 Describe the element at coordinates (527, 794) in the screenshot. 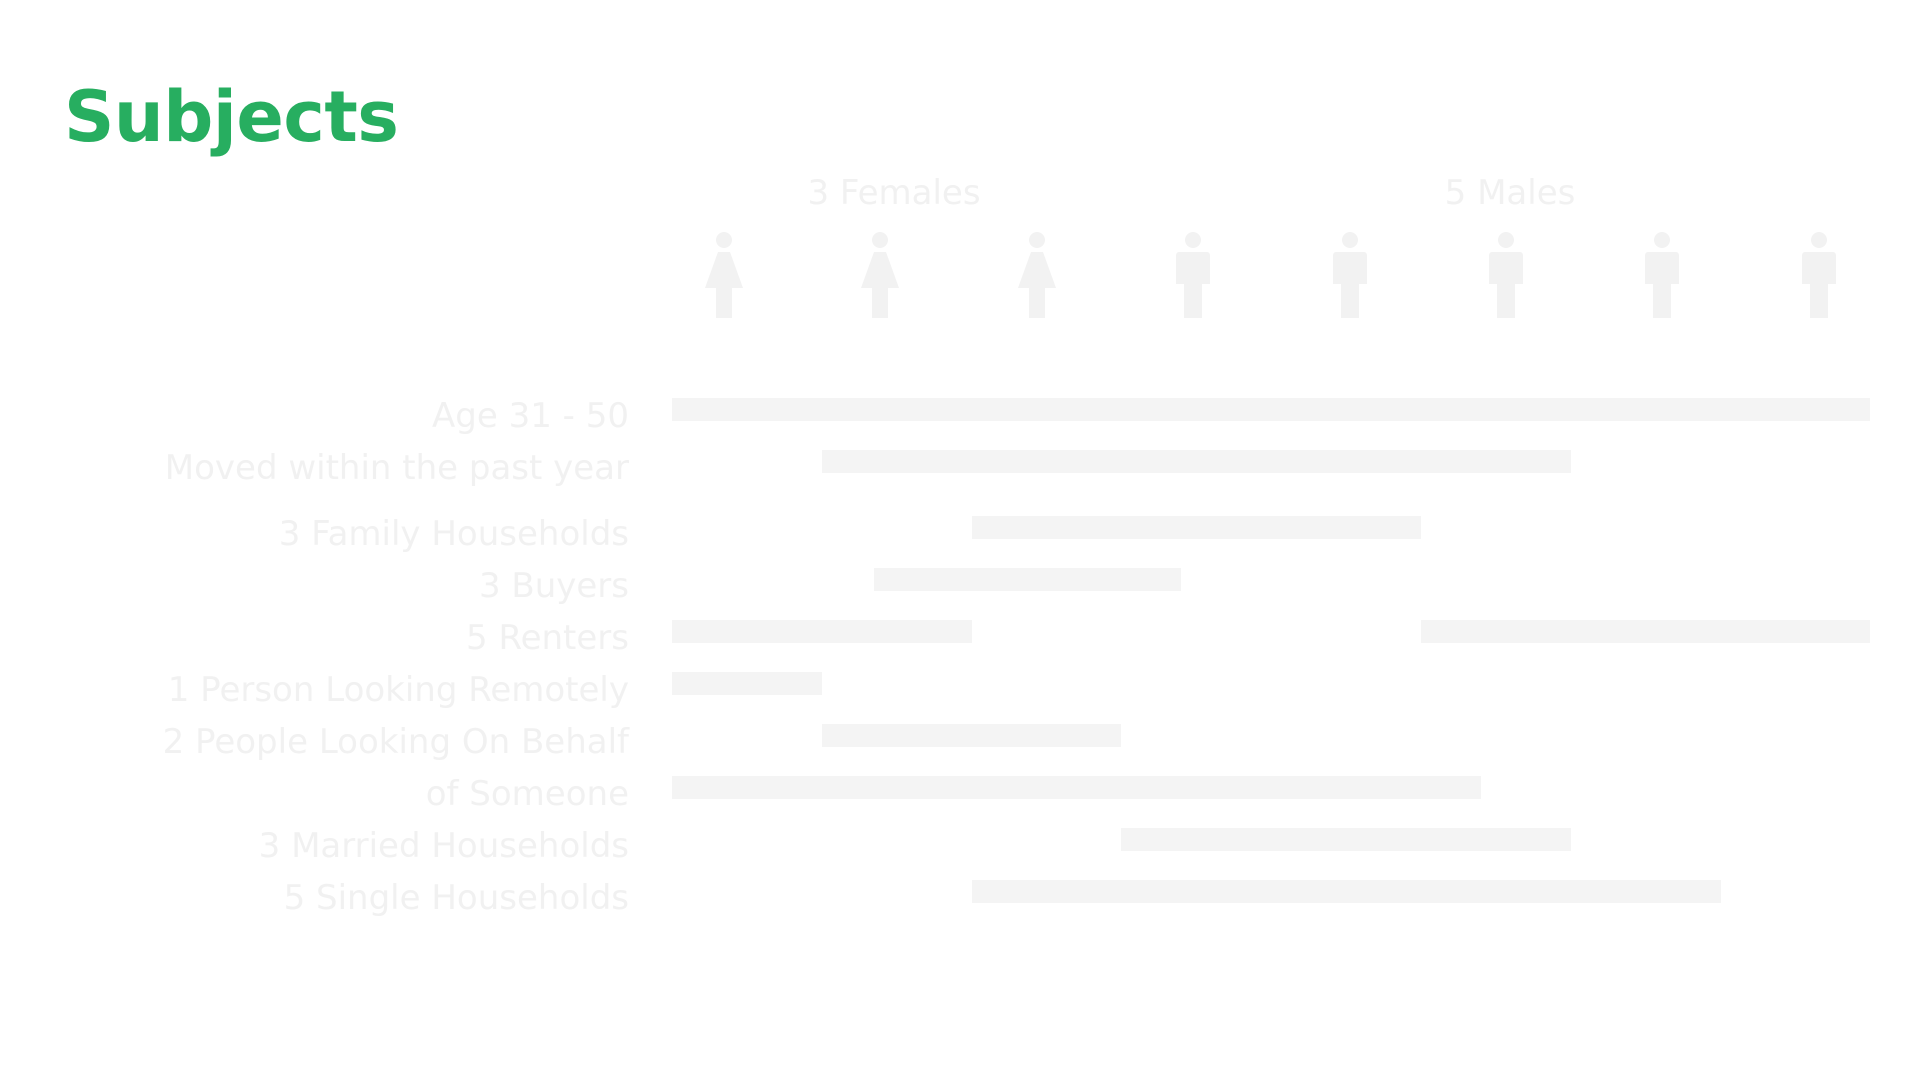

I see `row-label-of-someone: of Someone` at that location.